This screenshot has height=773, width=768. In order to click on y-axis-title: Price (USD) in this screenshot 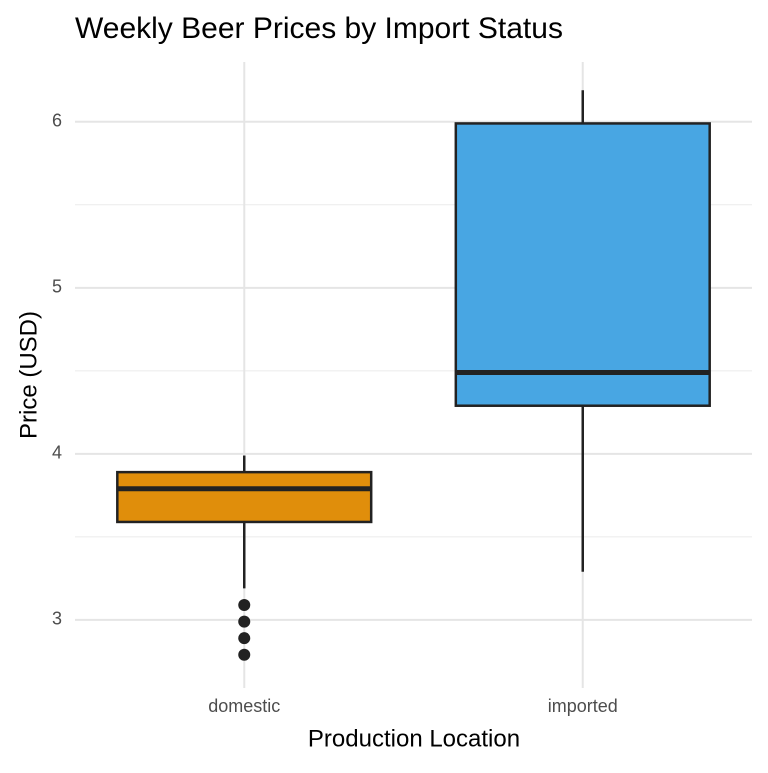, I will do `click(28, 375)`.